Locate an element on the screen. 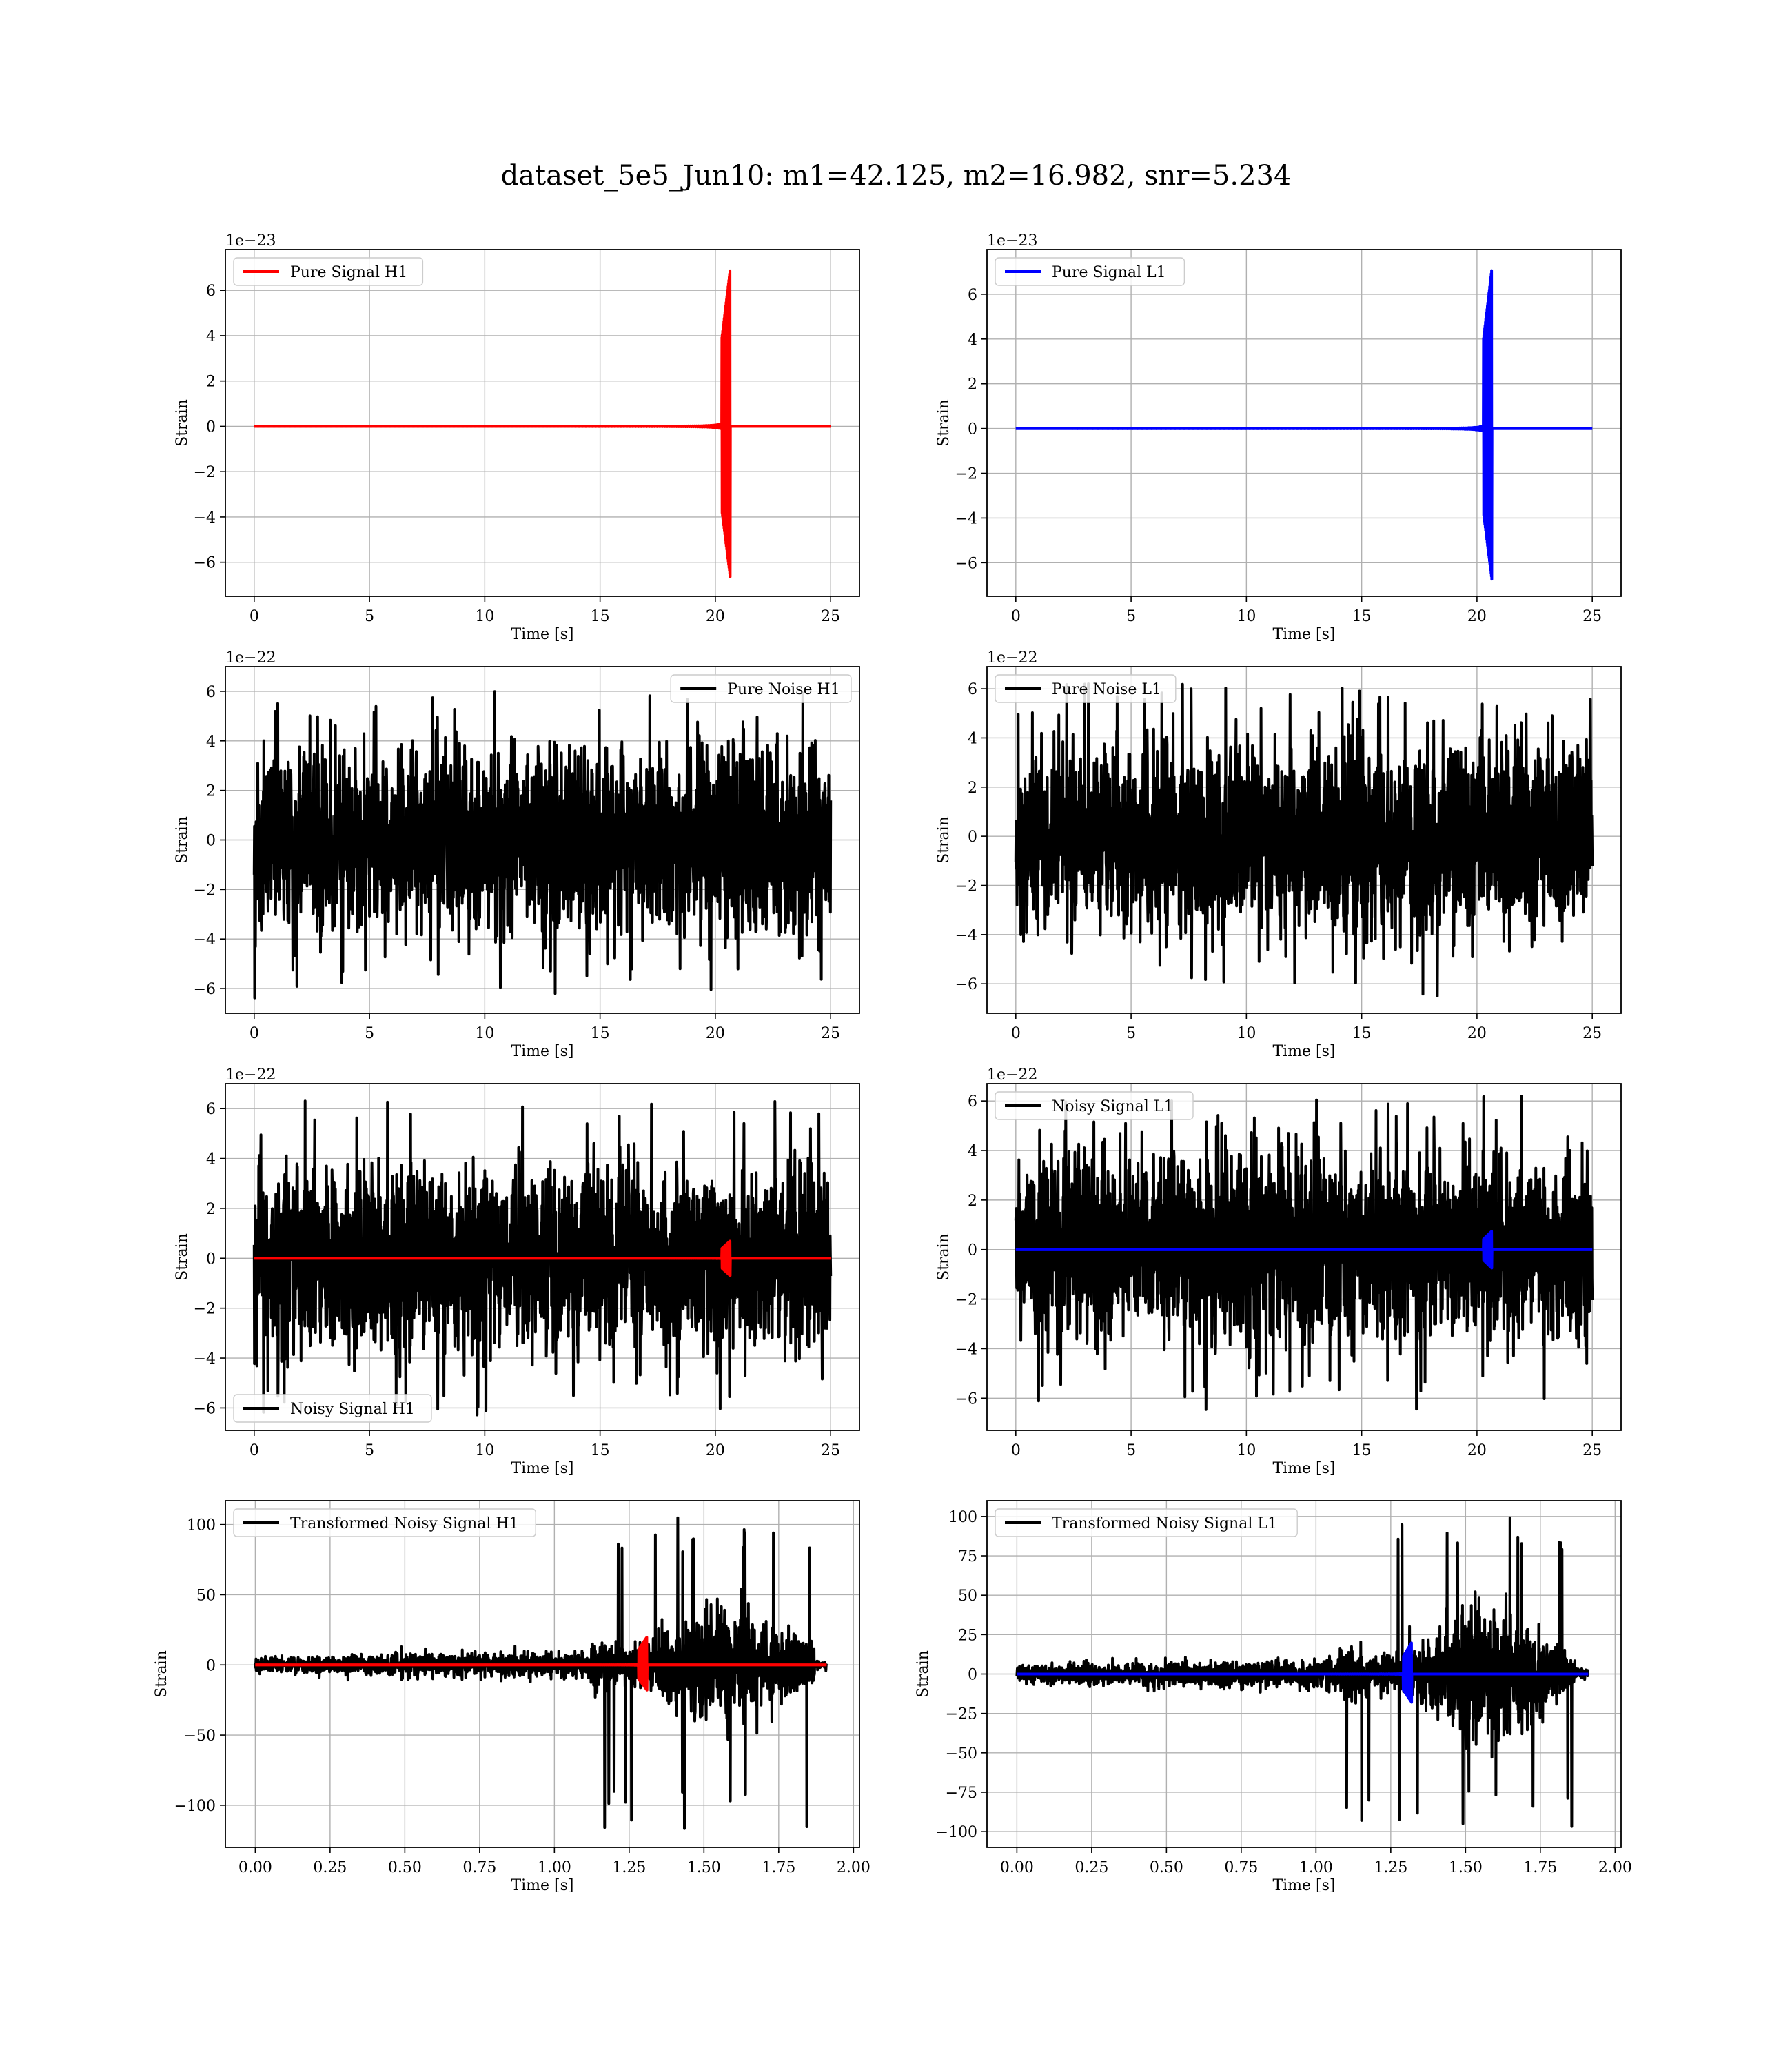 The image size is (1792, 2068). legend: Pure Signal H1 is located at coordinates (328, 271).